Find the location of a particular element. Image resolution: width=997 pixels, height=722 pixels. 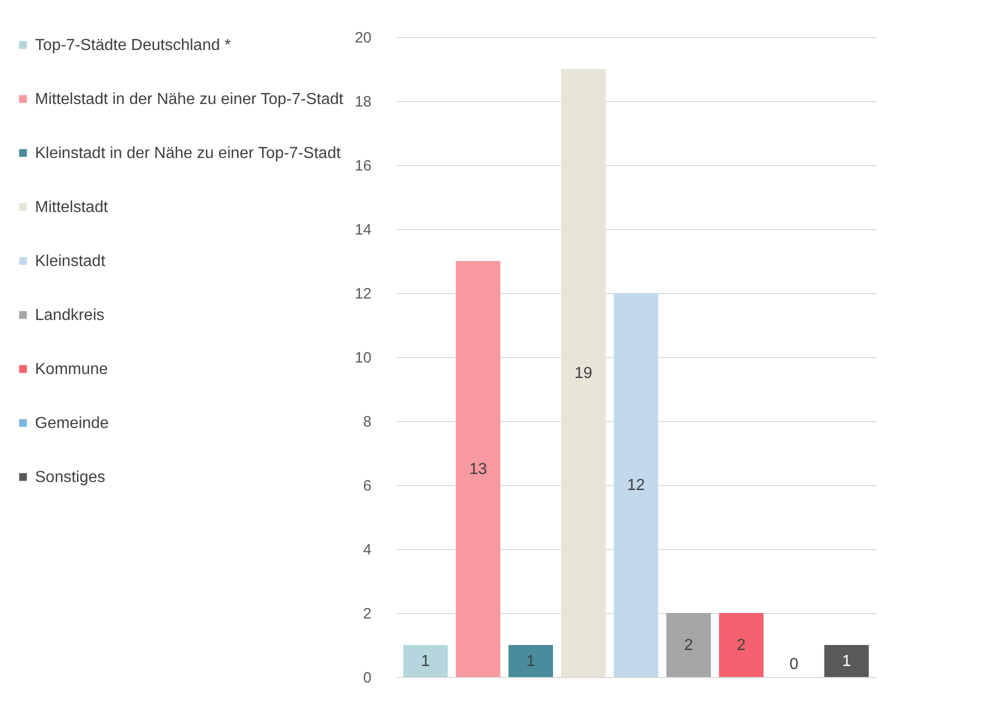

legend-label: Sonstiges is located at coordinates (70, 477).